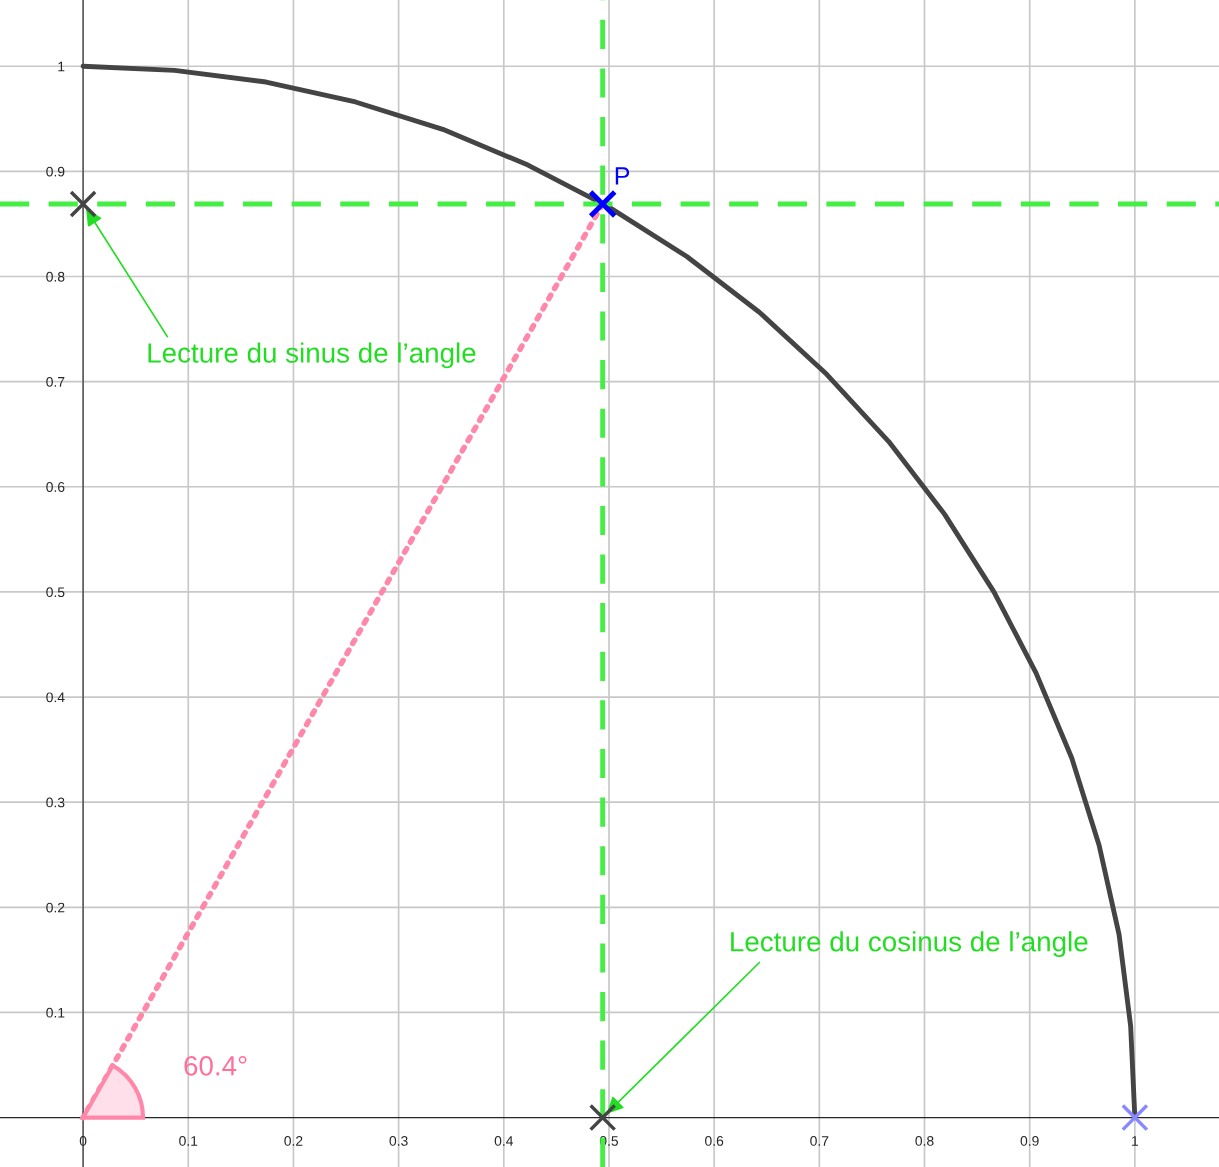  What do you see at coordinates (622, 176) in the screenshot?
I see `series-label: P` at bounding box center [622, 176].